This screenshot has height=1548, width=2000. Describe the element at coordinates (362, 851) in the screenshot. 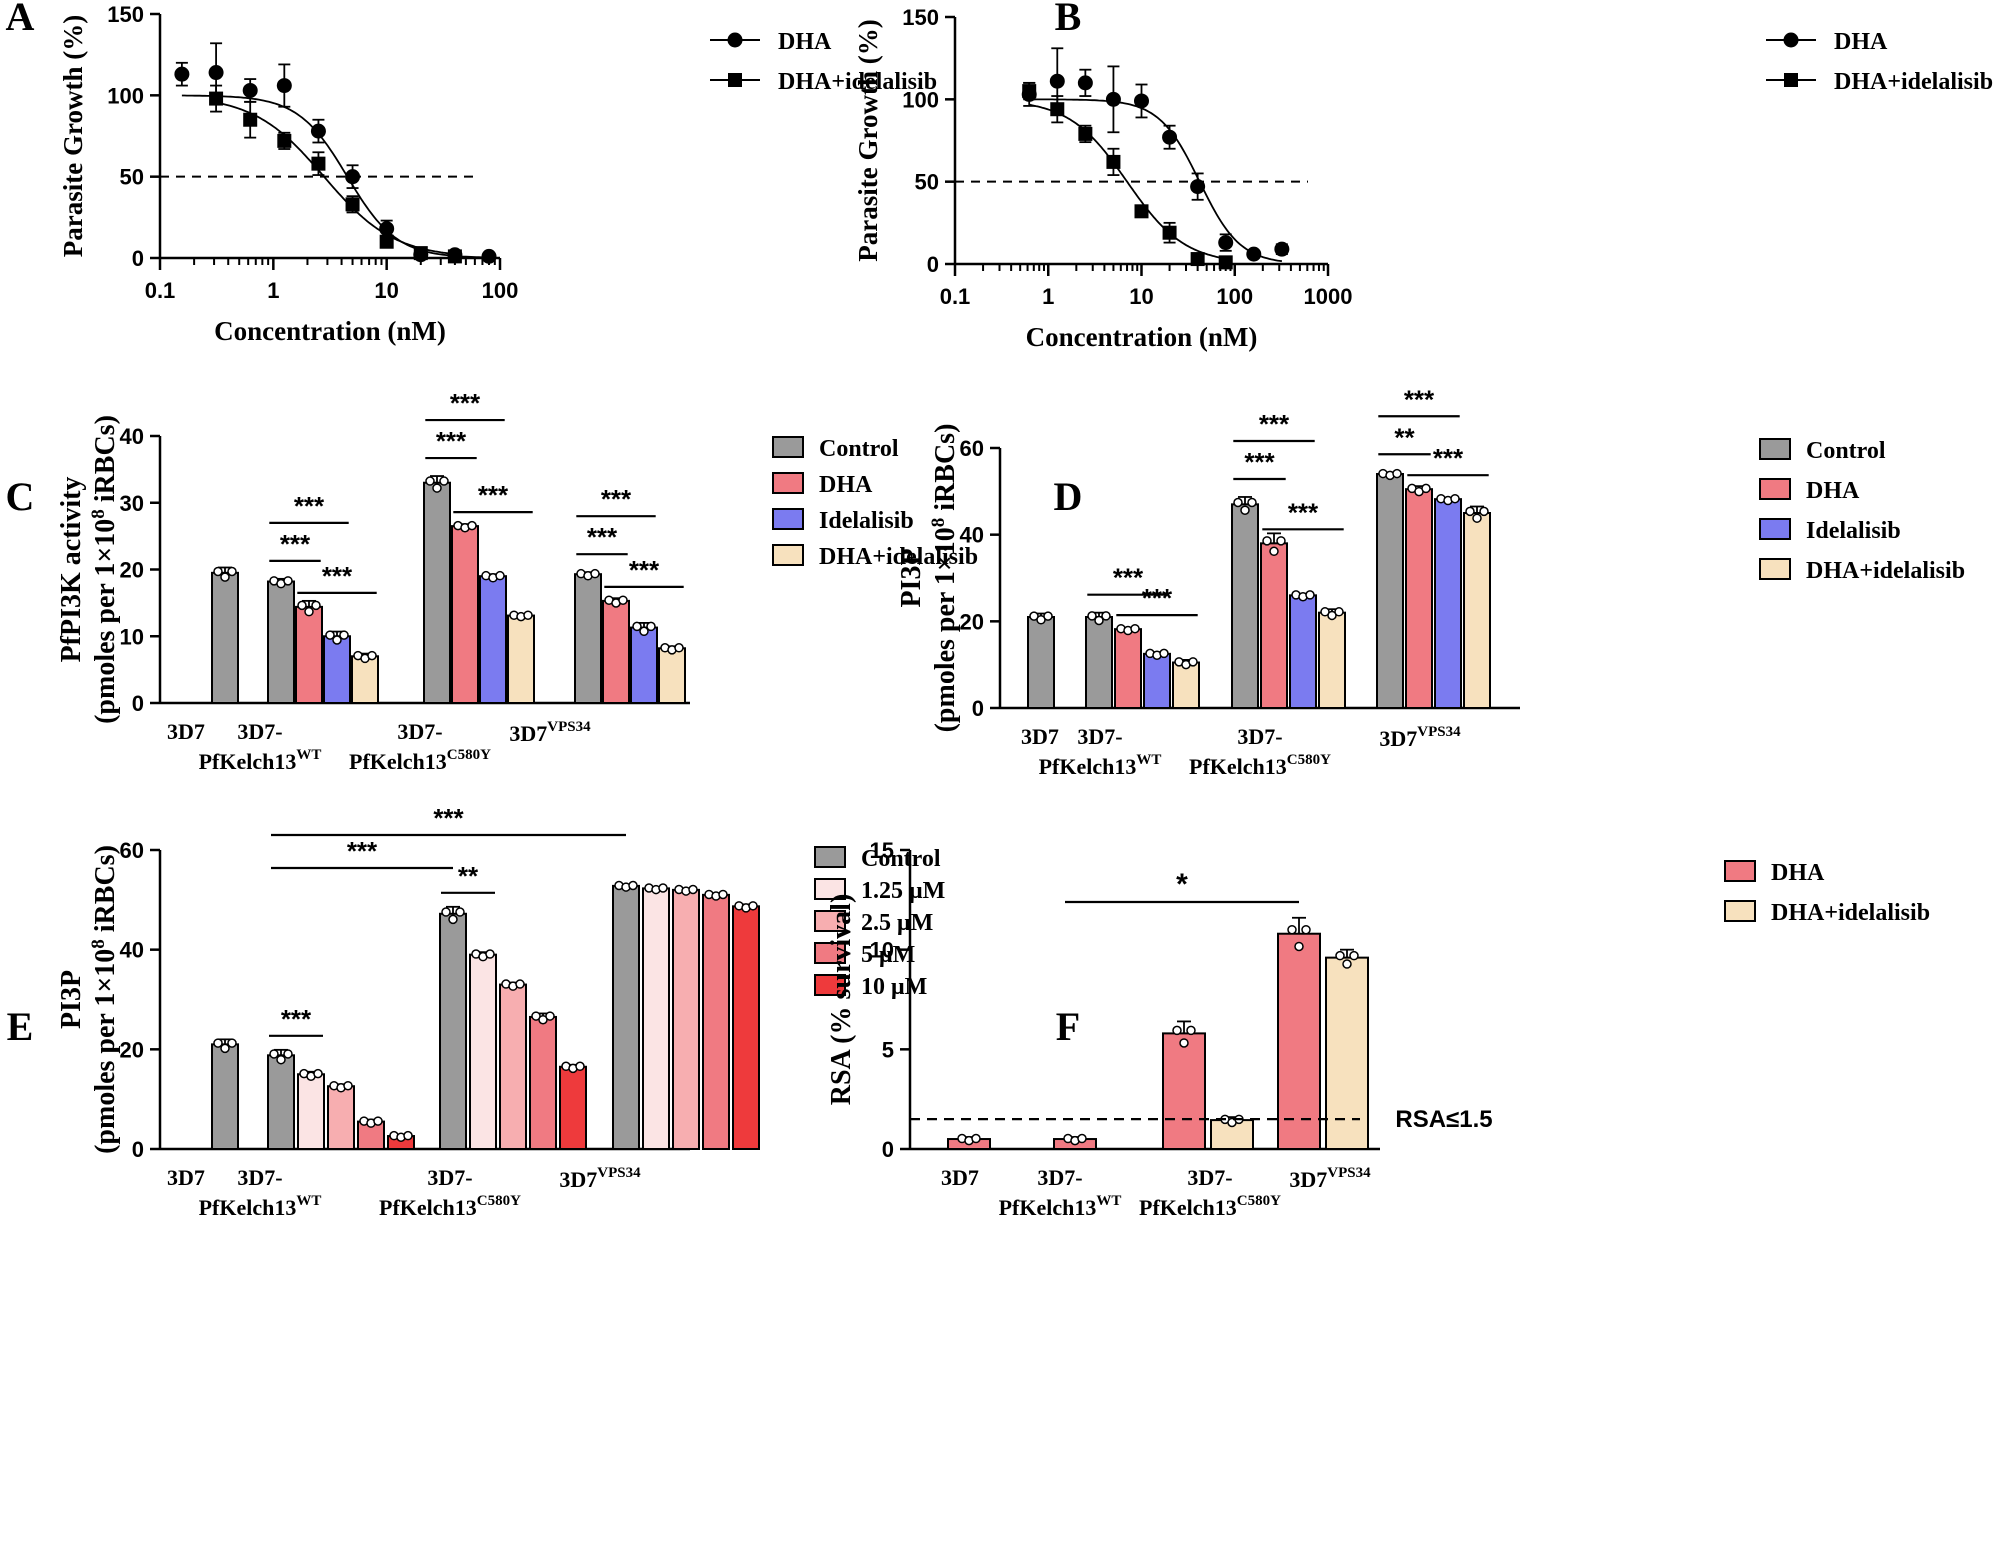

I see `panel-e-significance-label: ***` at that location.